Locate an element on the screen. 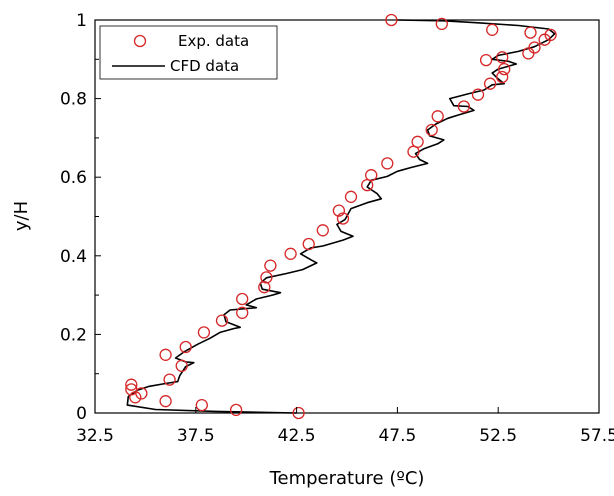 This screenshot has height=496, width=614. legend-cfd-label: CFD data is located at coordinates (204, 66).